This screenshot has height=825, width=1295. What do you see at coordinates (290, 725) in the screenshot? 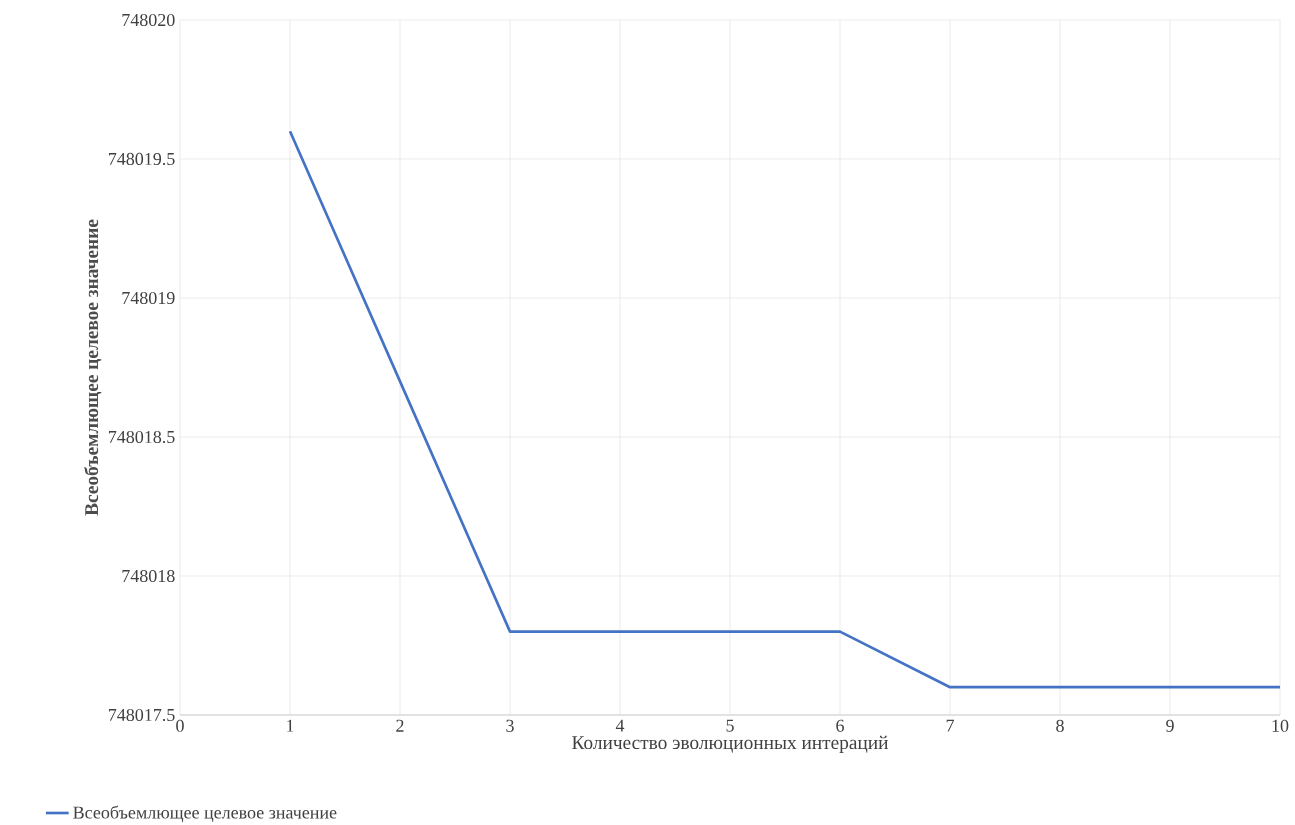
I see `x-tick-label: 1` at bounding box center [290, 725].